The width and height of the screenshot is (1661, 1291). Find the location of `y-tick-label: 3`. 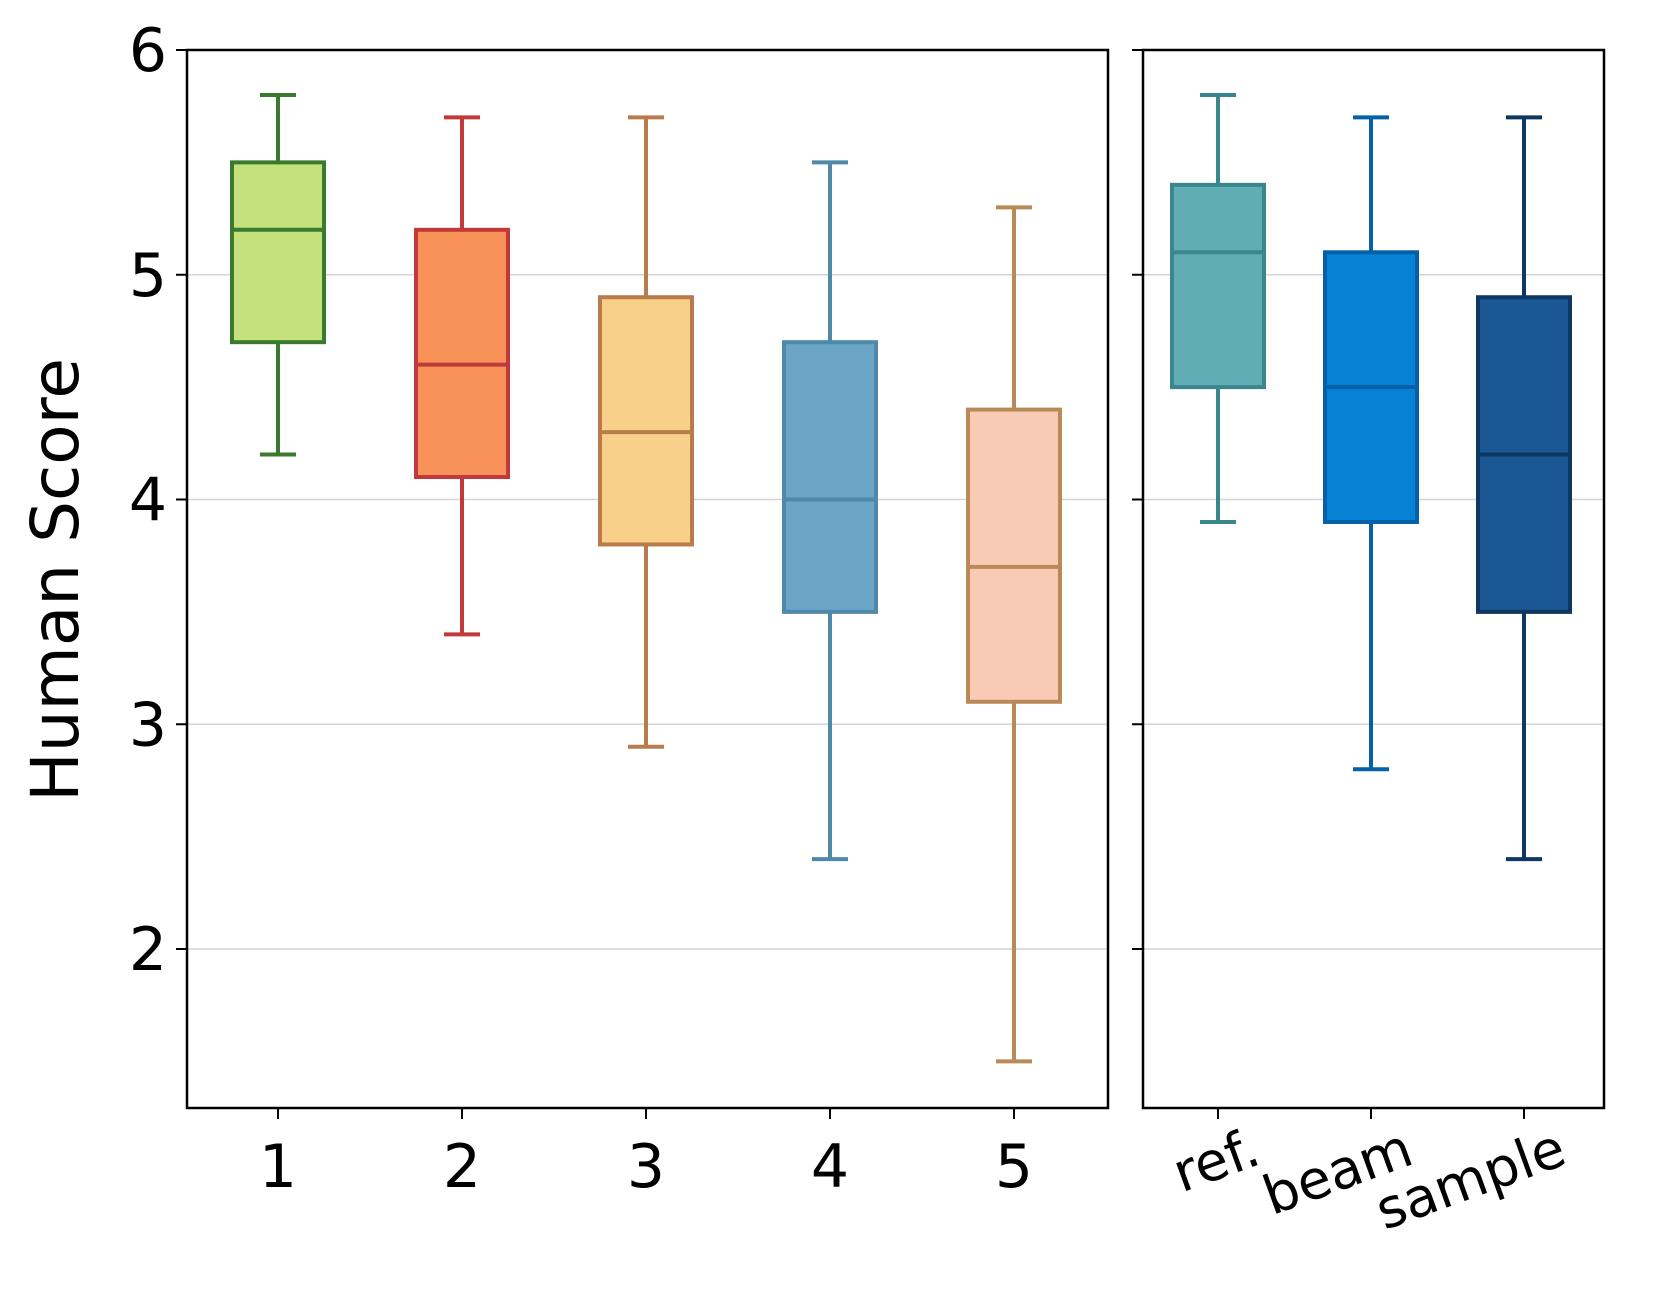

y-tick-label: 3 is located at coordinates (148, 725).